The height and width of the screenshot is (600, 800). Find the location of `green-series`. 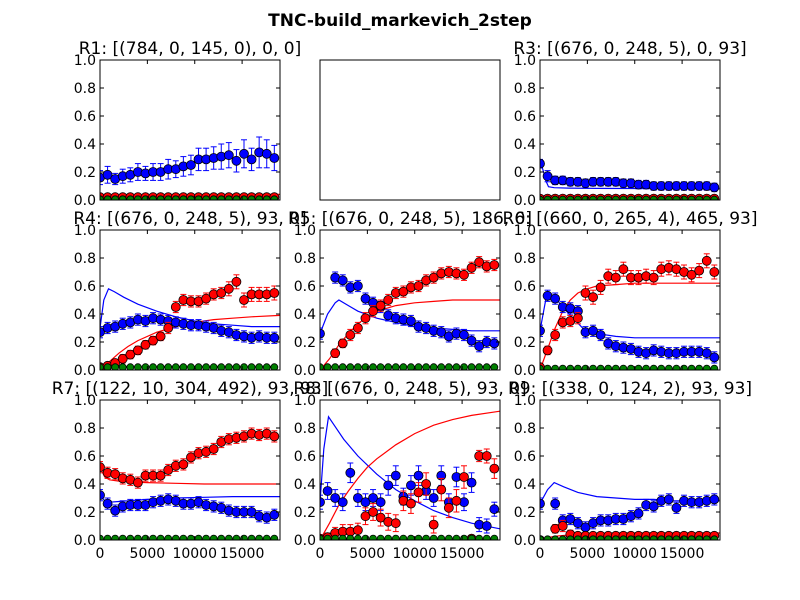

green-series is located at coordinates (409, 366).